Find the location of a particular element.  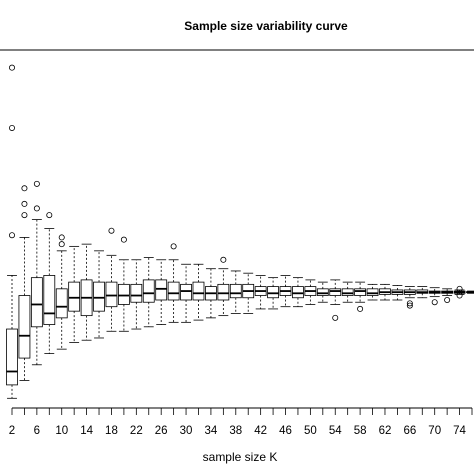

x-tick-label: 14 is located at coordinates (86, 431).